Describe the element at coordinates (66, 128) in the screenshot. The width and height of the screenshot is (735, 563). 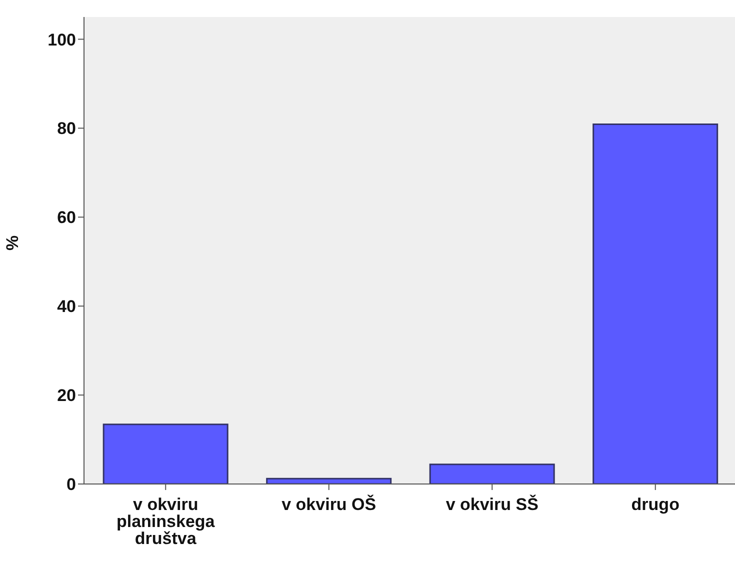
I see `y-tick-label: 80` at that location.